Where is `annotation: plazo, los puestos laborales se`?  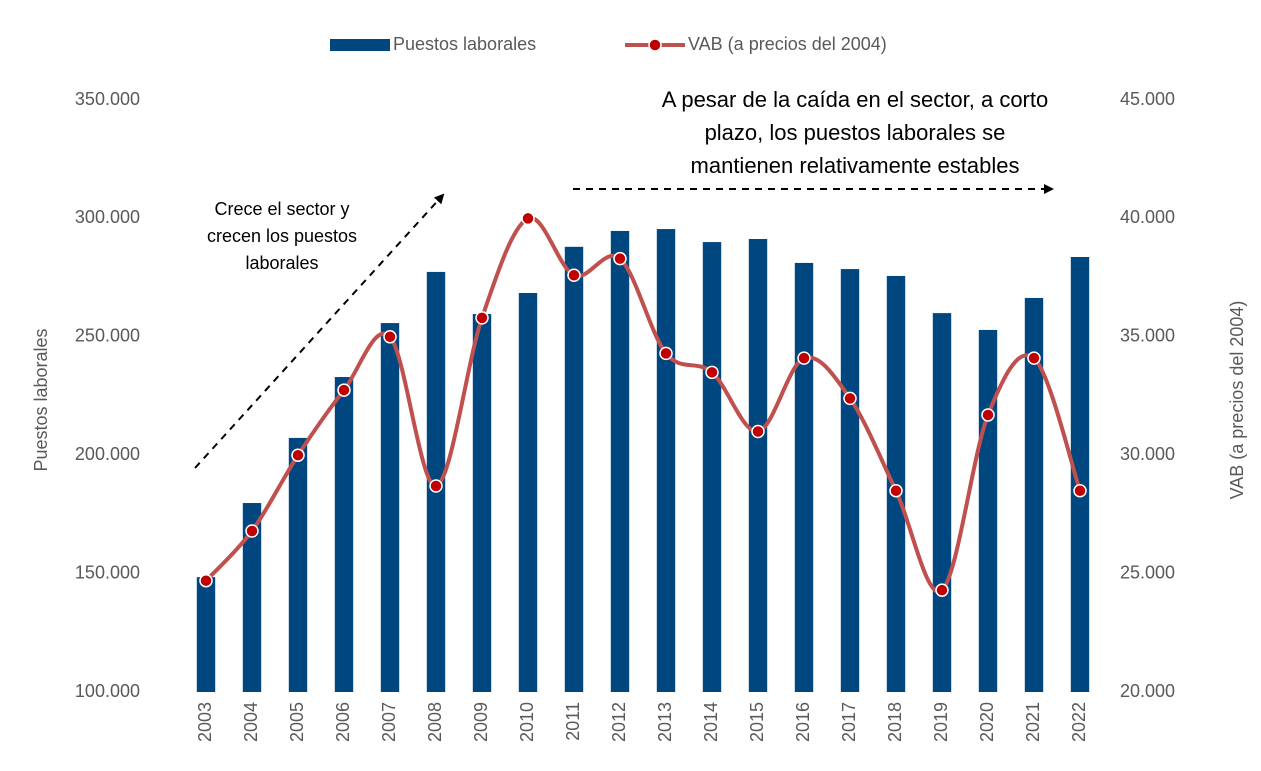 annotation: plazo, los puestos laborales se is located at coordinates (855, 132).